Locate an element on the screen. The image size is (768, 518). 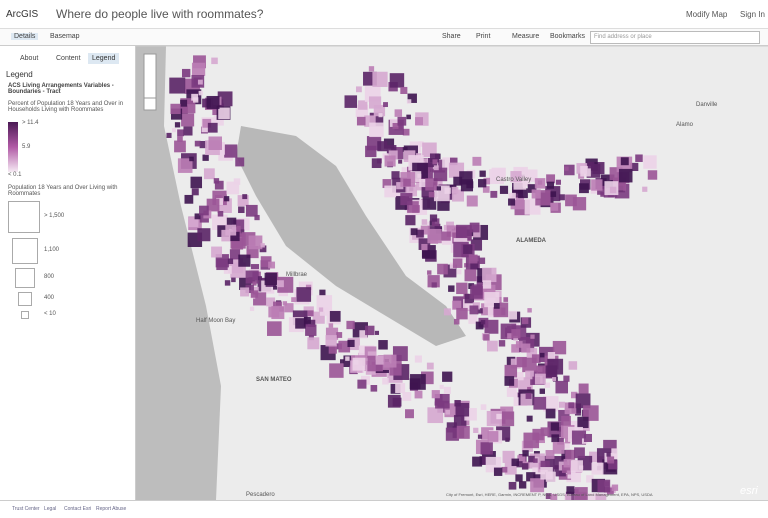
footer-link: Report Abuse is located at coordinates (111, 509).